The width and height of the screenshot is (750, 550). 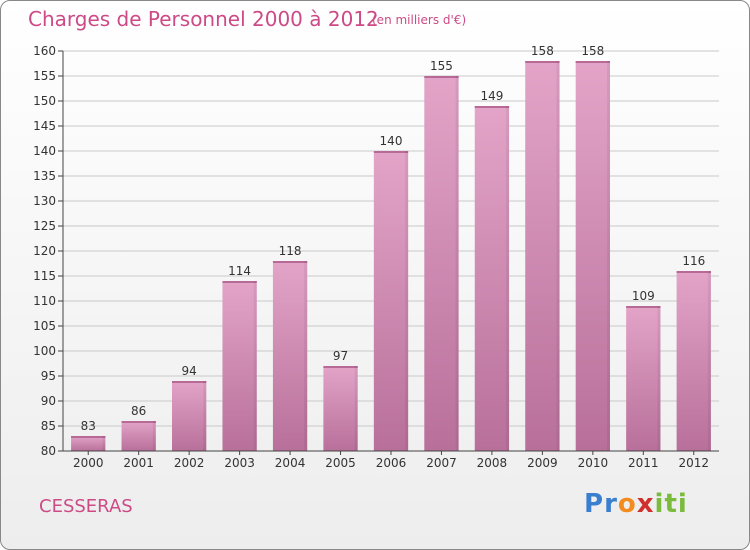 I want to click on bar-value-label: 114, so click(x=239, y=271).